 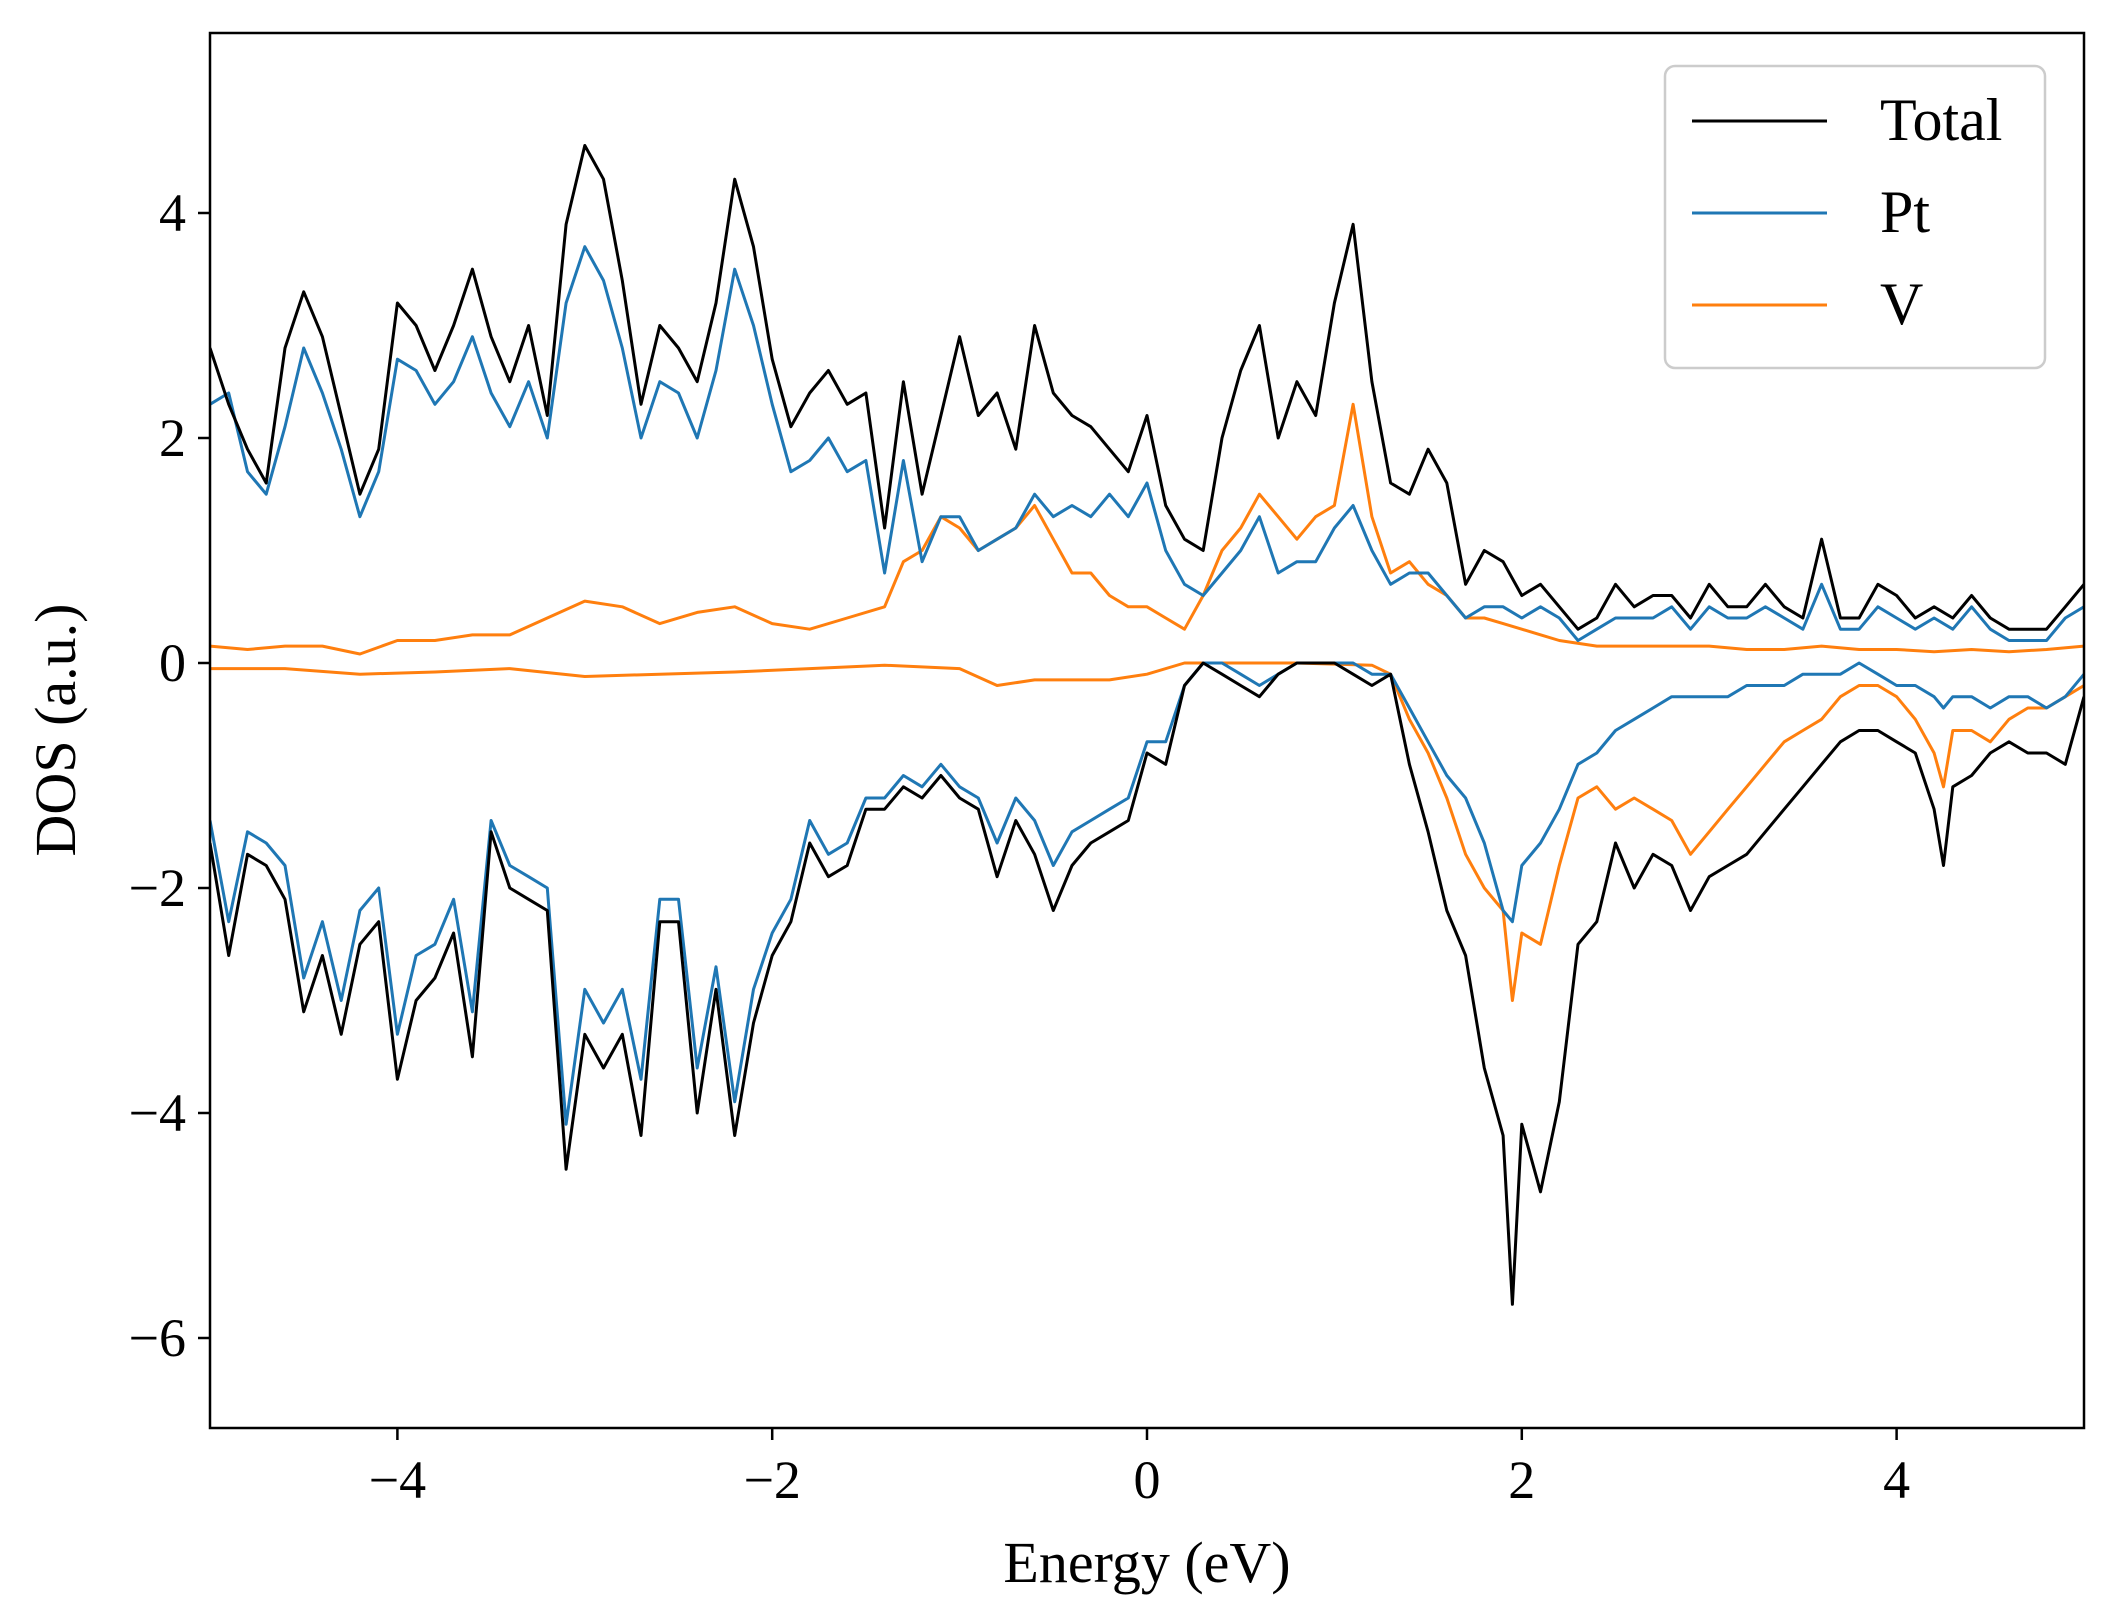 I want to click on y-tick-label: 2, so click(x=172, y=438).